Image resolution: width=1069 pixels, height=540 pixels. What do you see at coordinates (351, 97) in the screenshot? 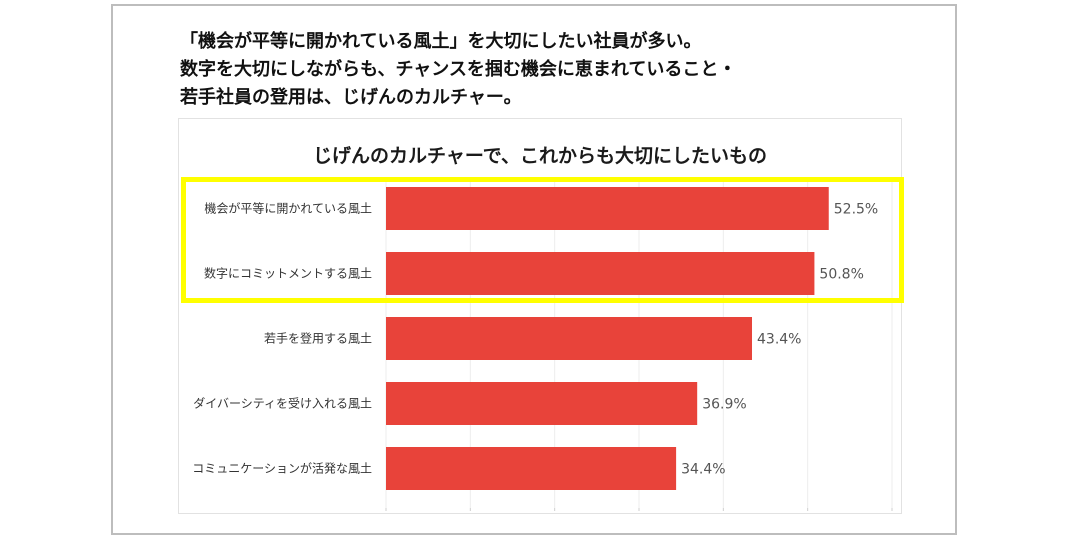
I see `headline-line-3: 若手社員の登用は、じげんのカルチャー。` at bounding box center [351, 97].